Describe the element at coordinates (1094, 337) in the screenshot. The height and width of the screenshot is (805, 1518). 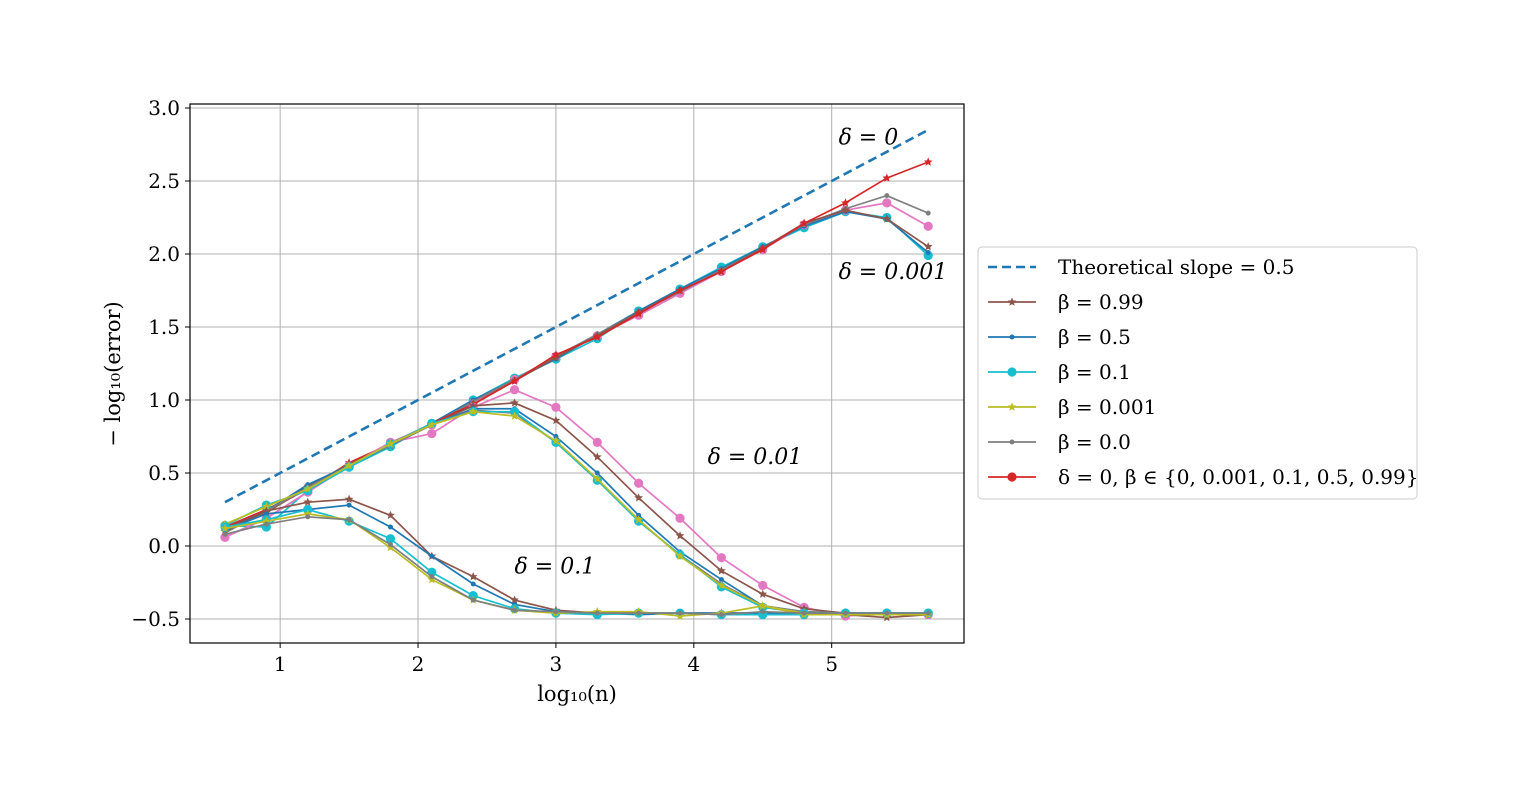
I see `legend-label: β = 0.5` at that location.